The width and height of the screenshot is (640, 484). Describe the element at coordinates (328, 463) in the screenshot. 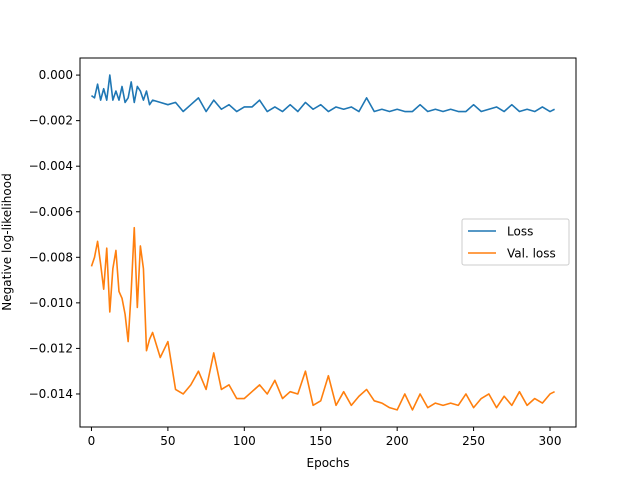

I see `x-axis-label: Epochs` at that location.